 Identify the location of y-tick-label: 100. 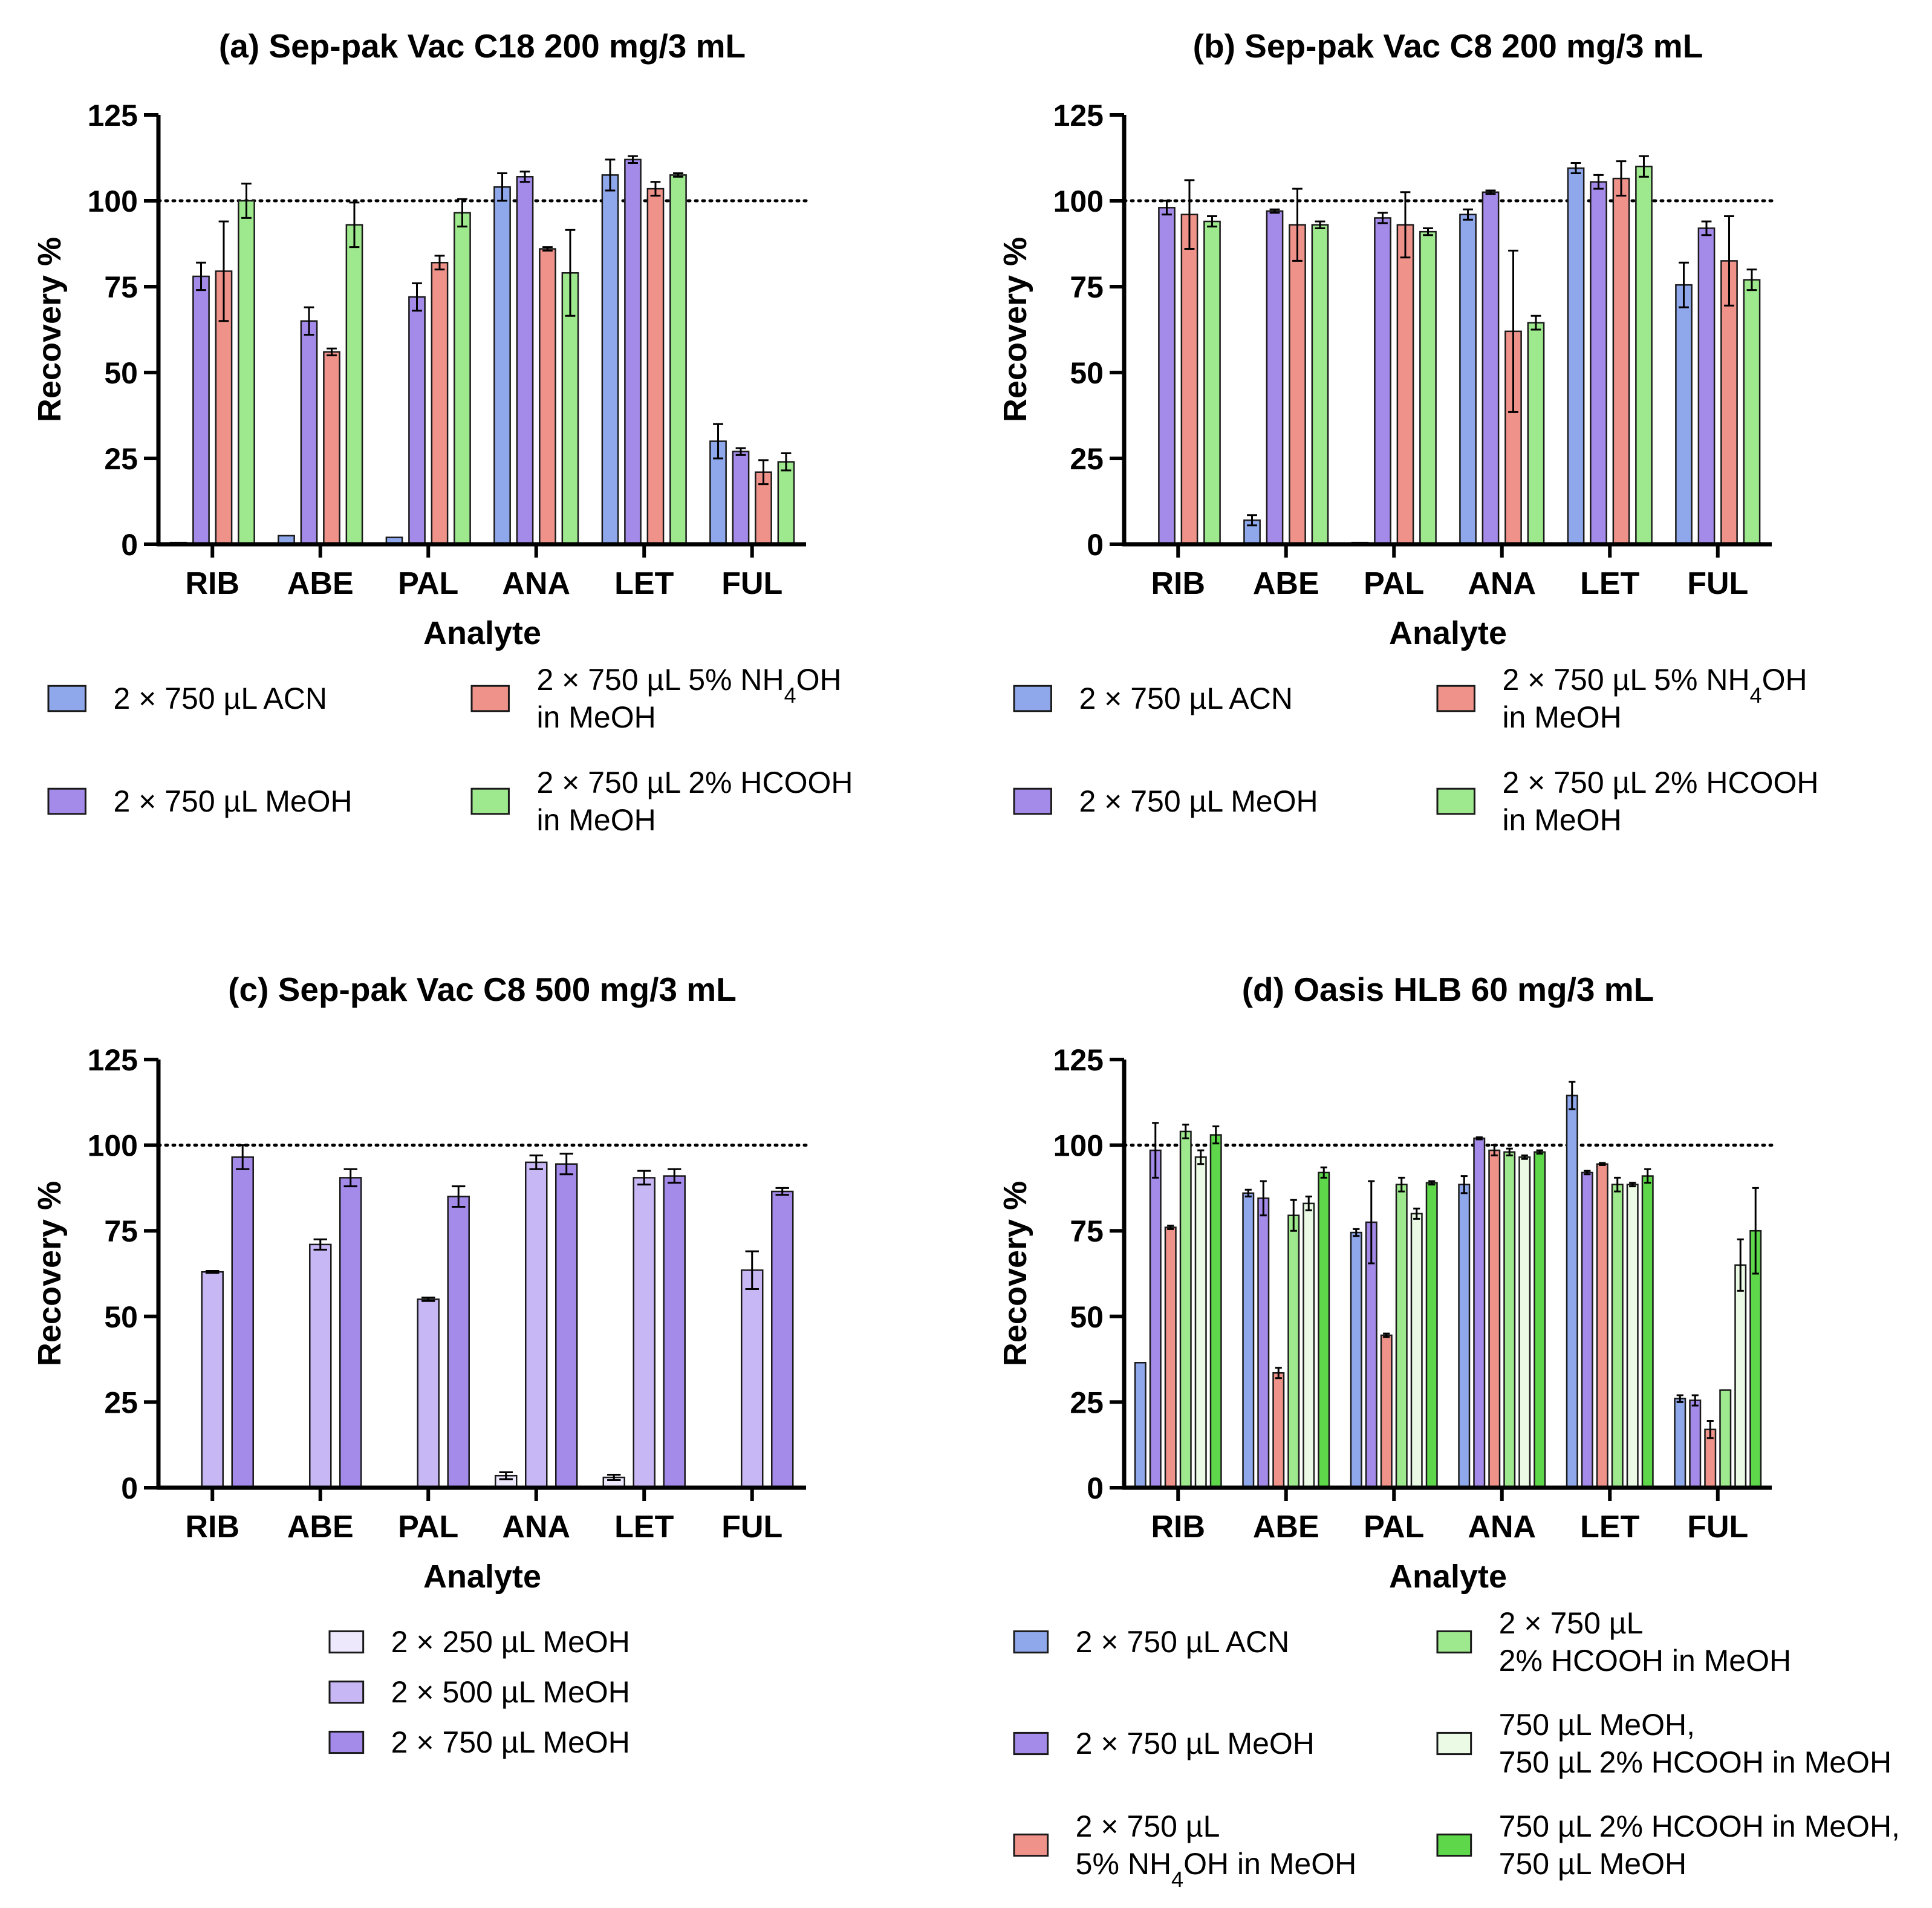
(113, 201).